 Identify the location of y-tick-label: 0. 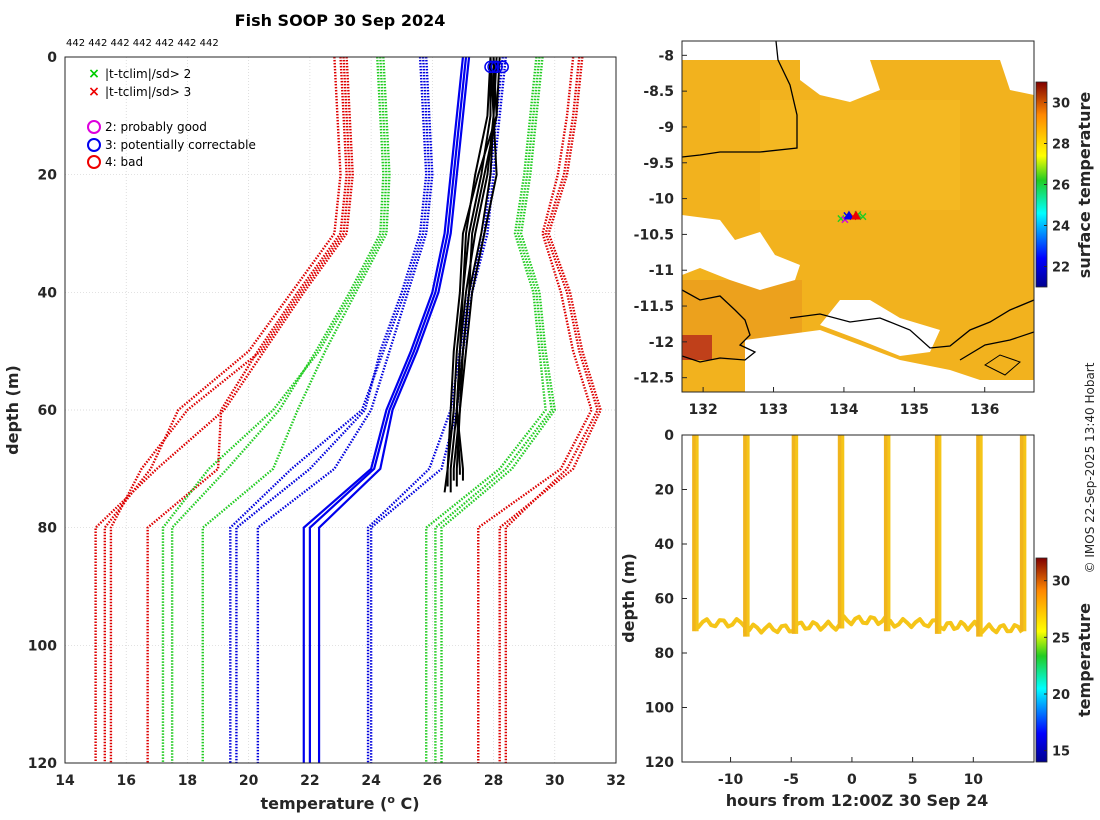
(52, 58).